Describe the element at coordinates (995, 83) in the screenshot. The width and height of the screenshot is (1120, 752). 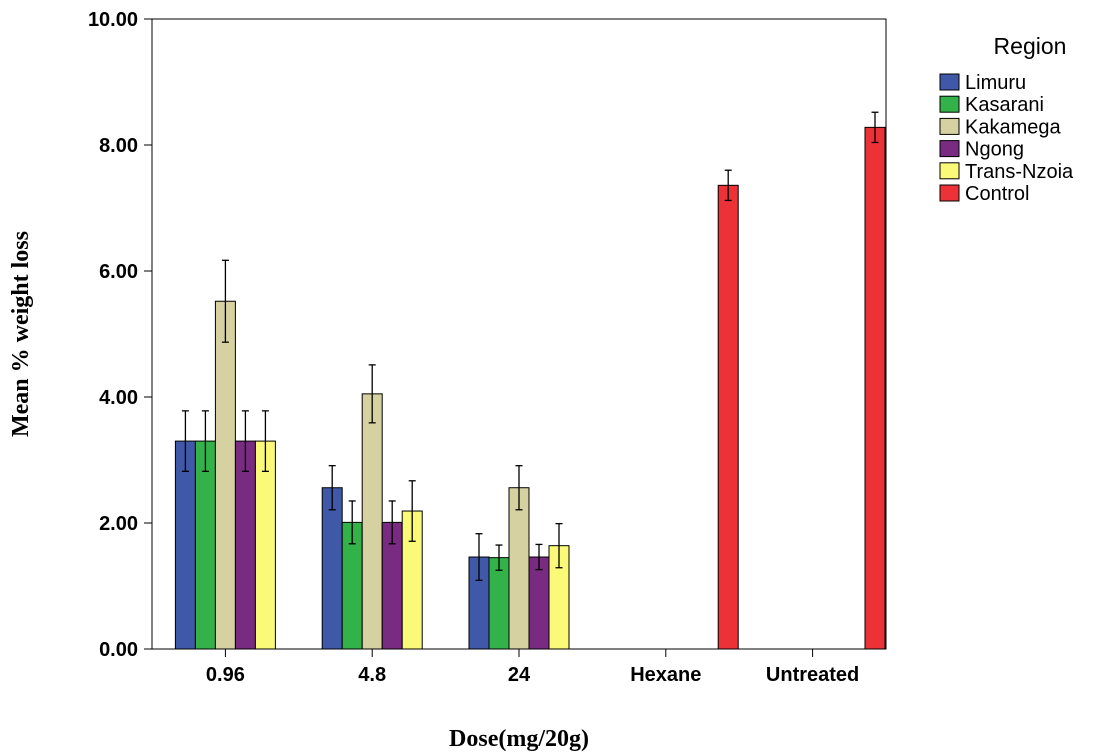
I see `legend-label: Limuru` at that location.